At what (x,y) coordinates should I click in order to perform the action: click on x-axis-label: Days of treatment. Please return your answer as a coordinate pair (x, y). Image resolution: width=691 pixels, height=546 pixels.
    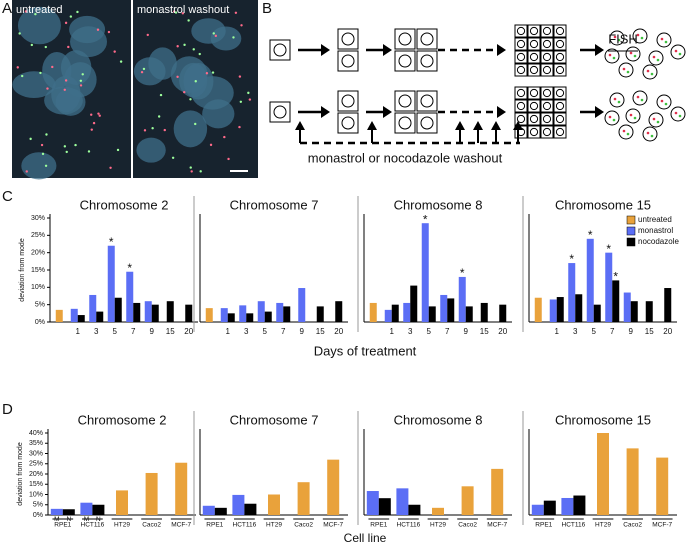
    Looking at the image, I should click on (365, 350).